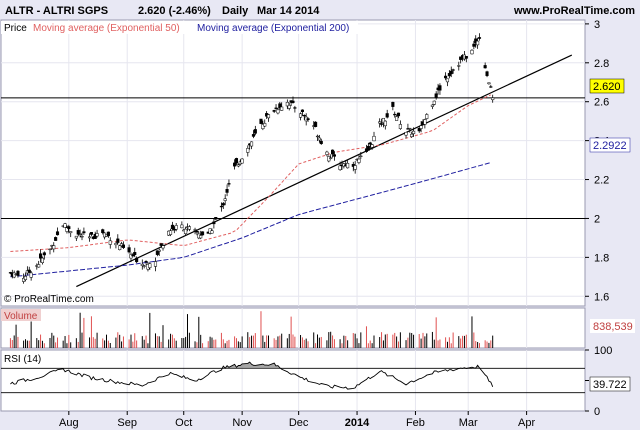  What do you see at coordinates (252, 375) in the screenshot?
I see `rsi-line` at bounding box center [252, 375].